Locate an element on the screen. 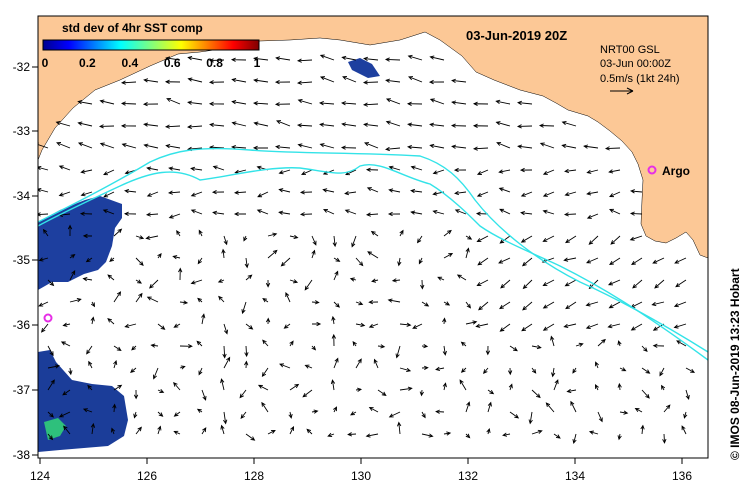 This screenshot has width=749, height=496. colorbar-tick-label: 0.2 is located at coordinates (87, 63).